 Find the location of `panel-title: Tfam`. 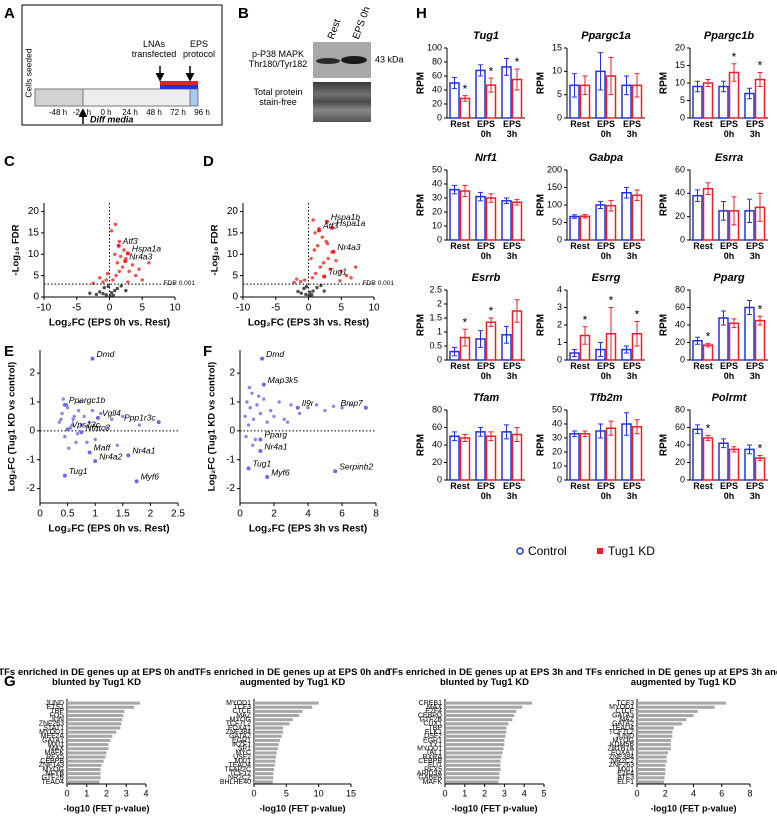

panel-title: Tfam is located at coordinates (486, 398).